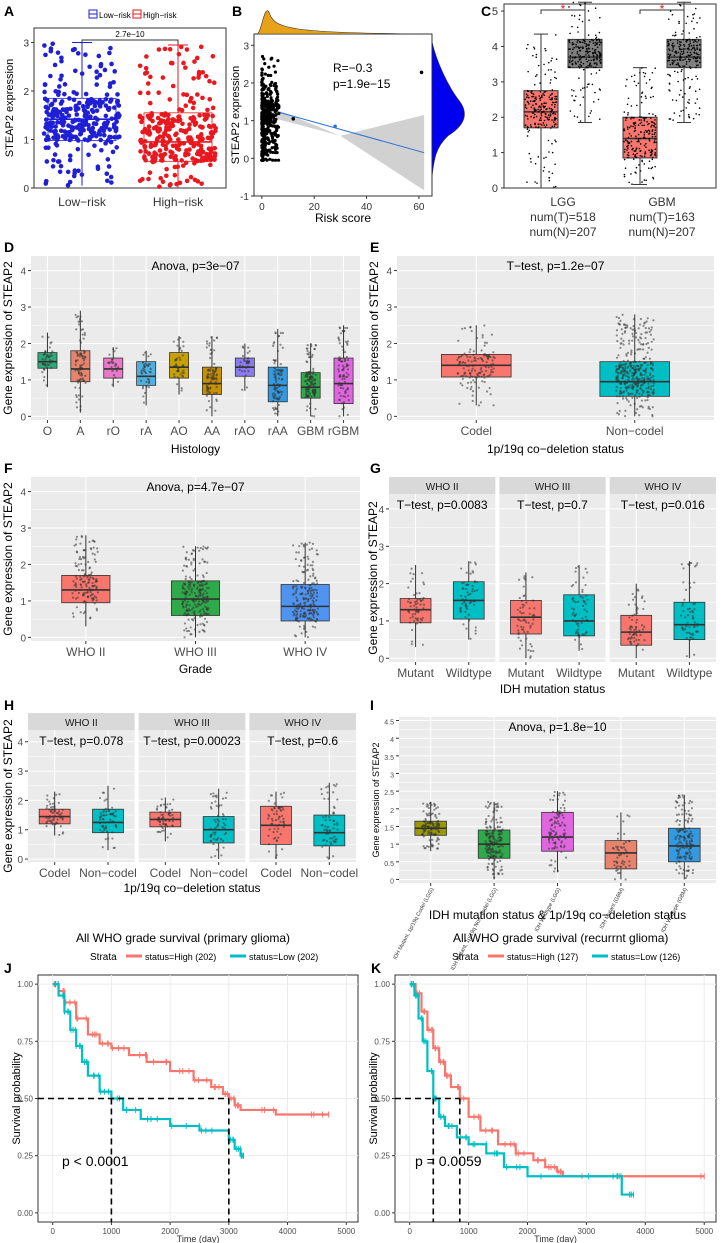 This screenshot has height=1243, width=725. What do you see at coordinates (555, 449) in the screenshot?
I see `x-axis-label: 1p/19q co−deletion status` at bounding box center [555, 449].